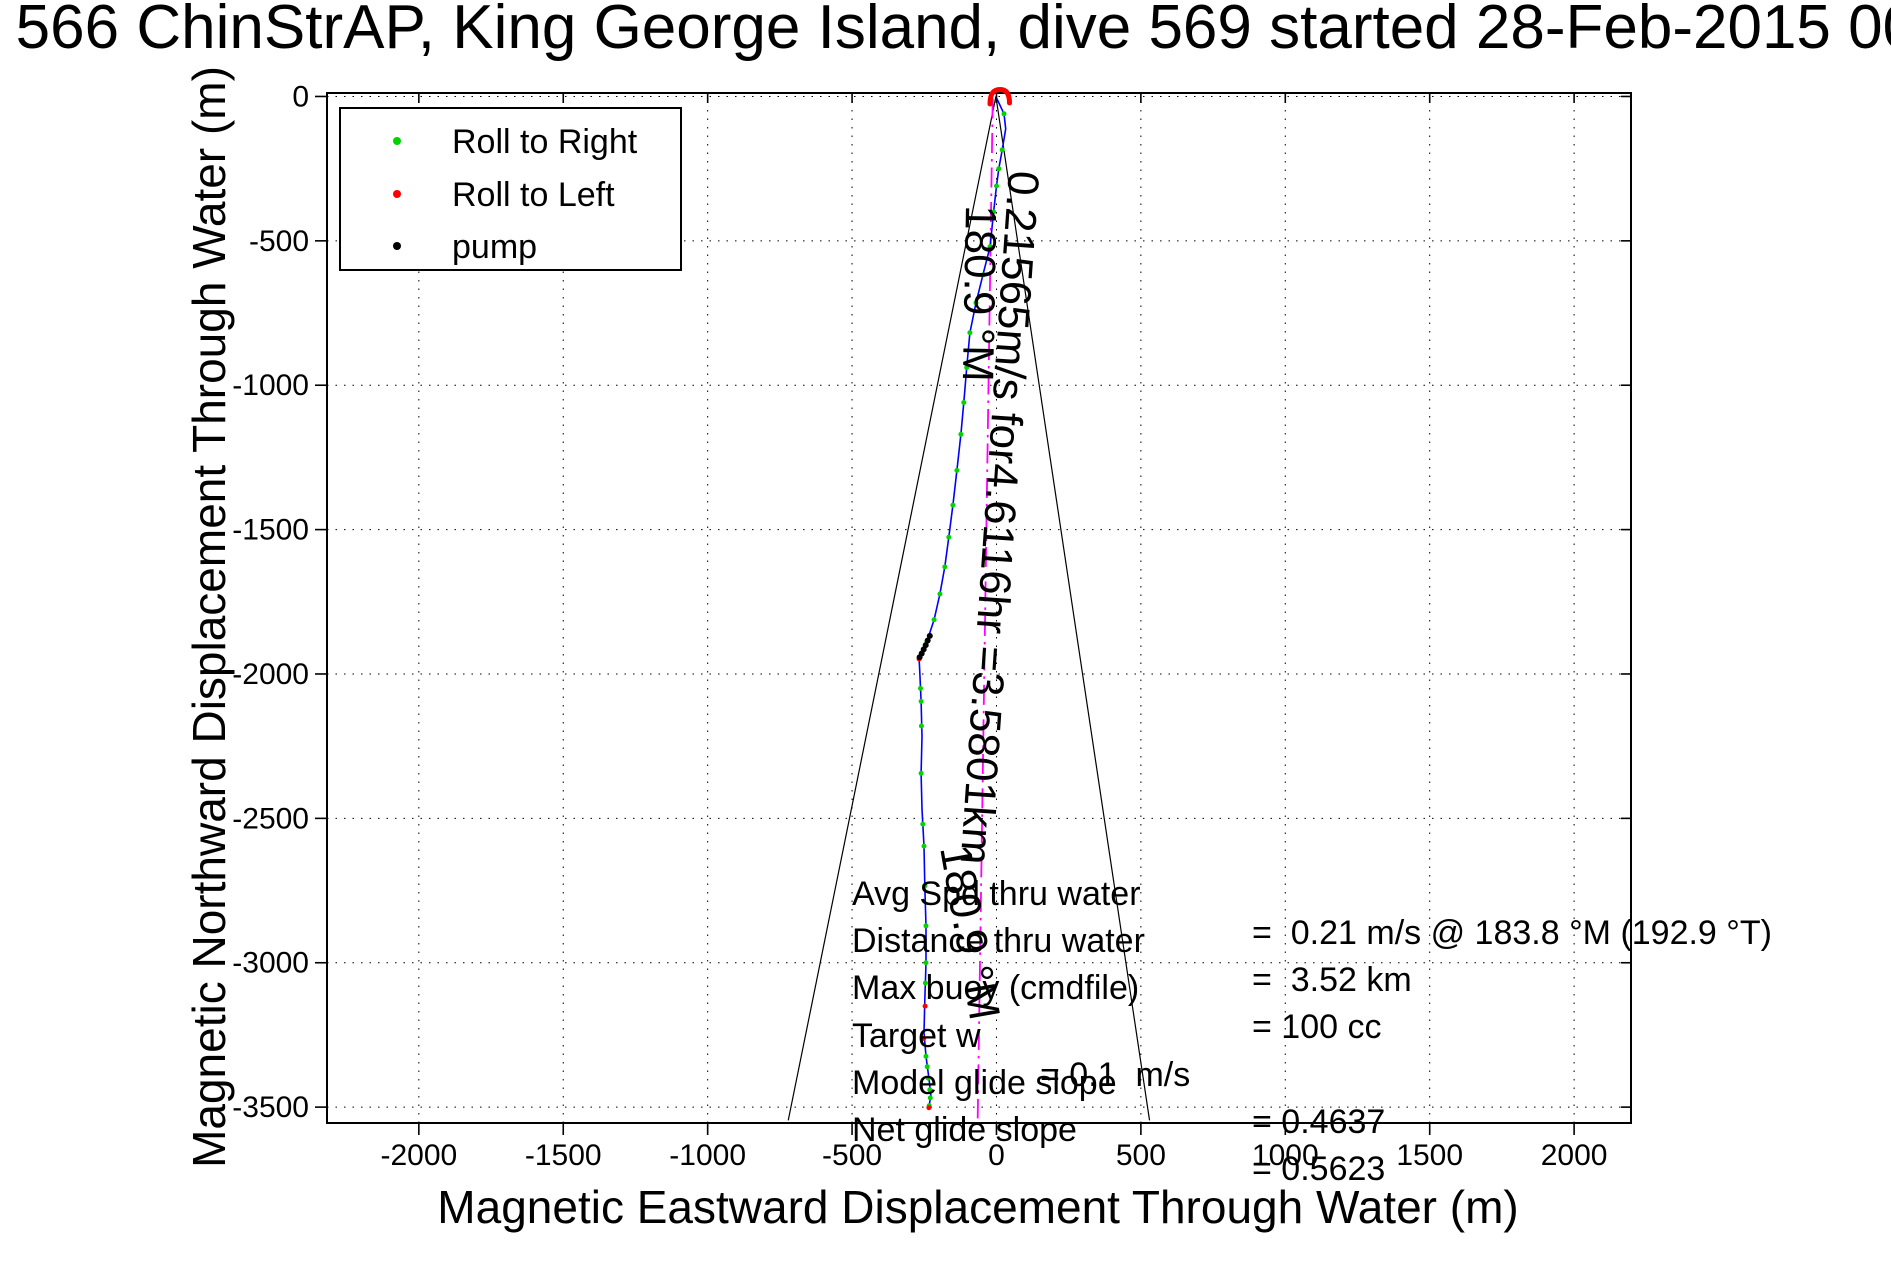 This screenshot has height=1262, width=1891. I want to click on y-tick-label: -3000, so click(270, 963).